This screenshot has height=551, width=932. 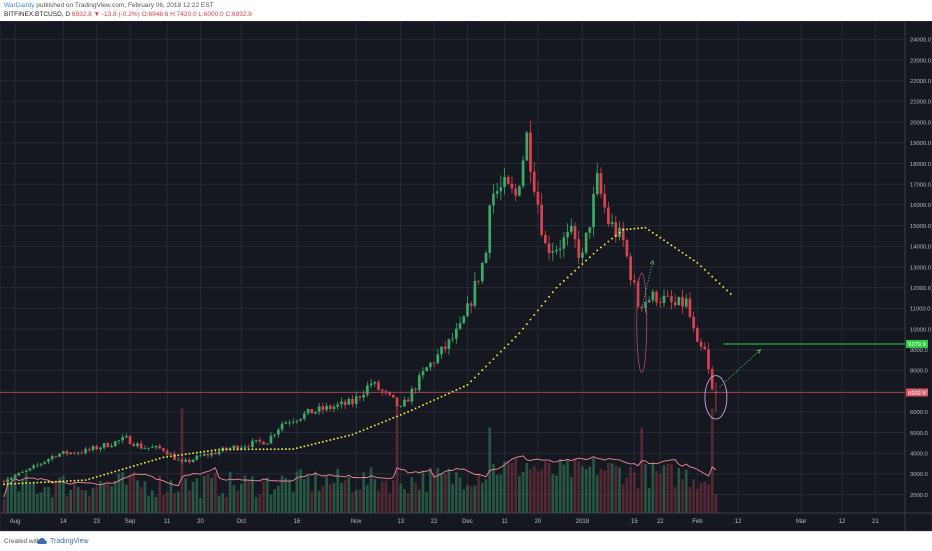 What do you see at coordinates (919, 413) in the screenshot?
I see `y-tick-label: 6000.0` at bounding box center [919, 413].